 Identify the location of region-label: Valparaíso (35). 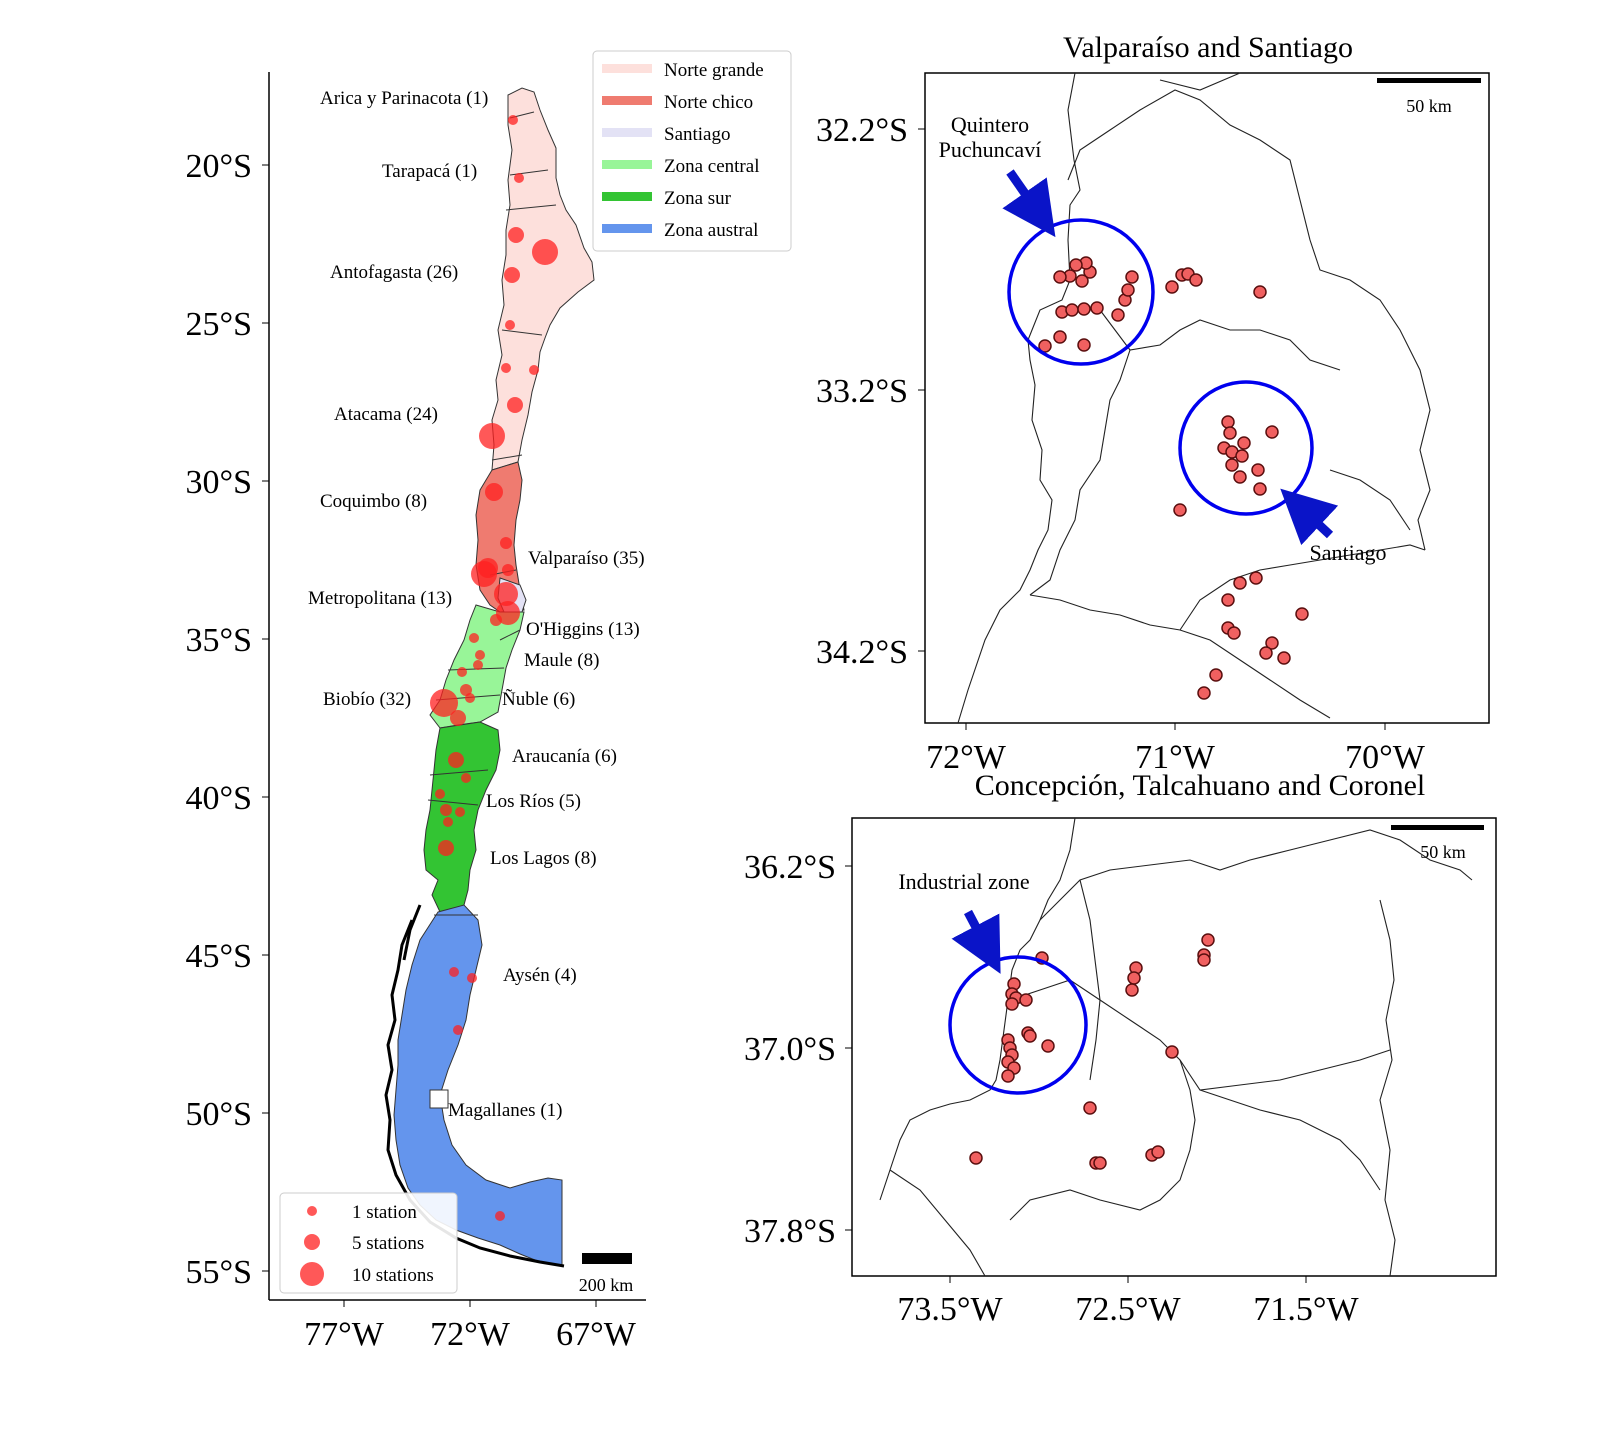
(586, 558).